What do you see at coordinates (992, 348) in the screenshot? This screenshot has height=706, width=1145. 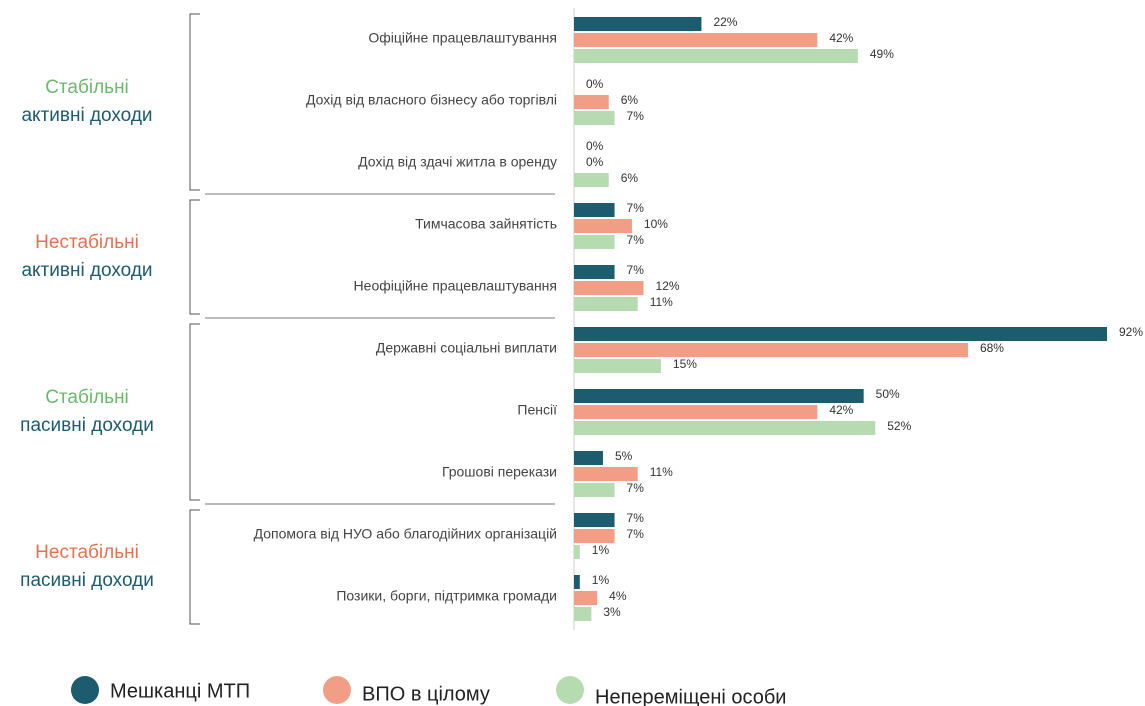 I see `value-label: 68%` at bounding box center [992, 348].